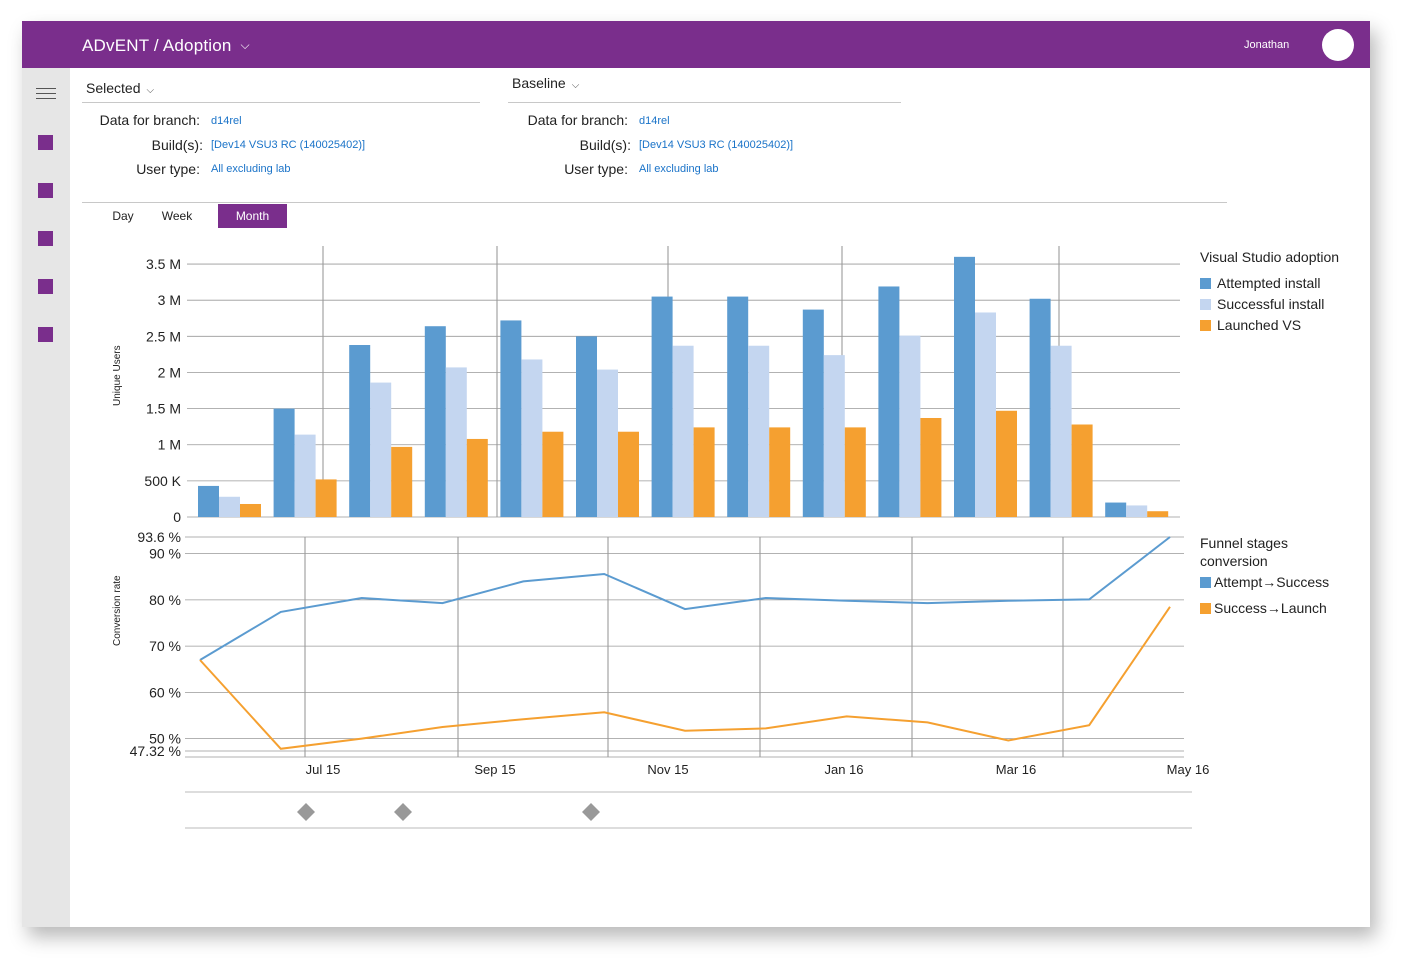 Image resolution: width=1412 pixels, height=970 pixels. I want to click on legend-label: Attempted install, so click(1269, 283).